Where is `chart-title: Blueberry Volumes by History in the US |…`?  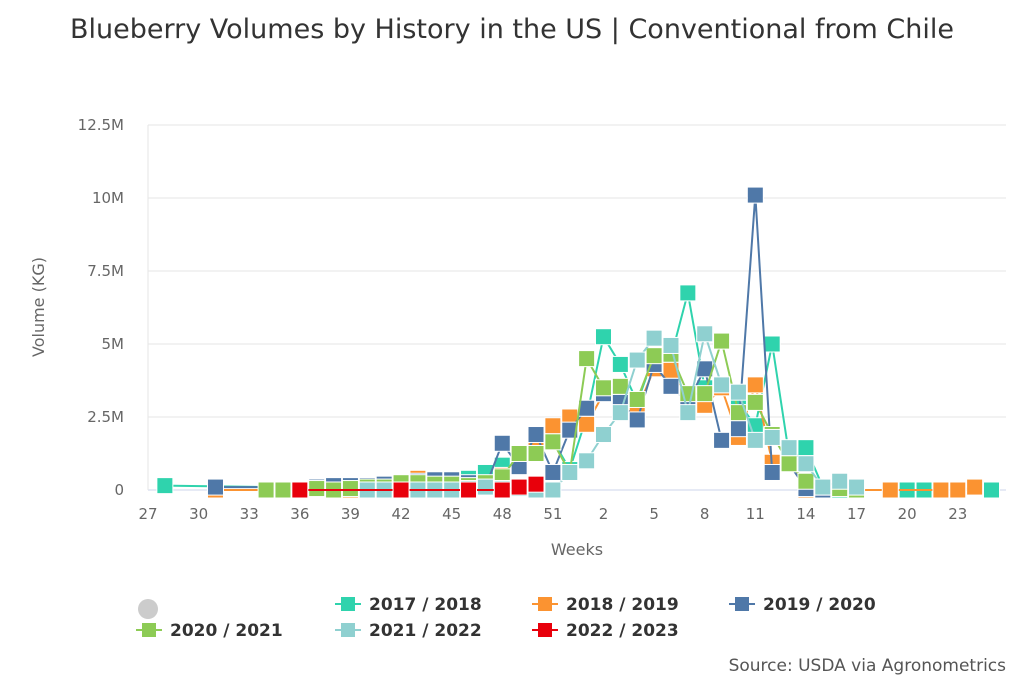
chart-title: Blueberry Volumes by History in the US |… is located at coordinates (512, 29).